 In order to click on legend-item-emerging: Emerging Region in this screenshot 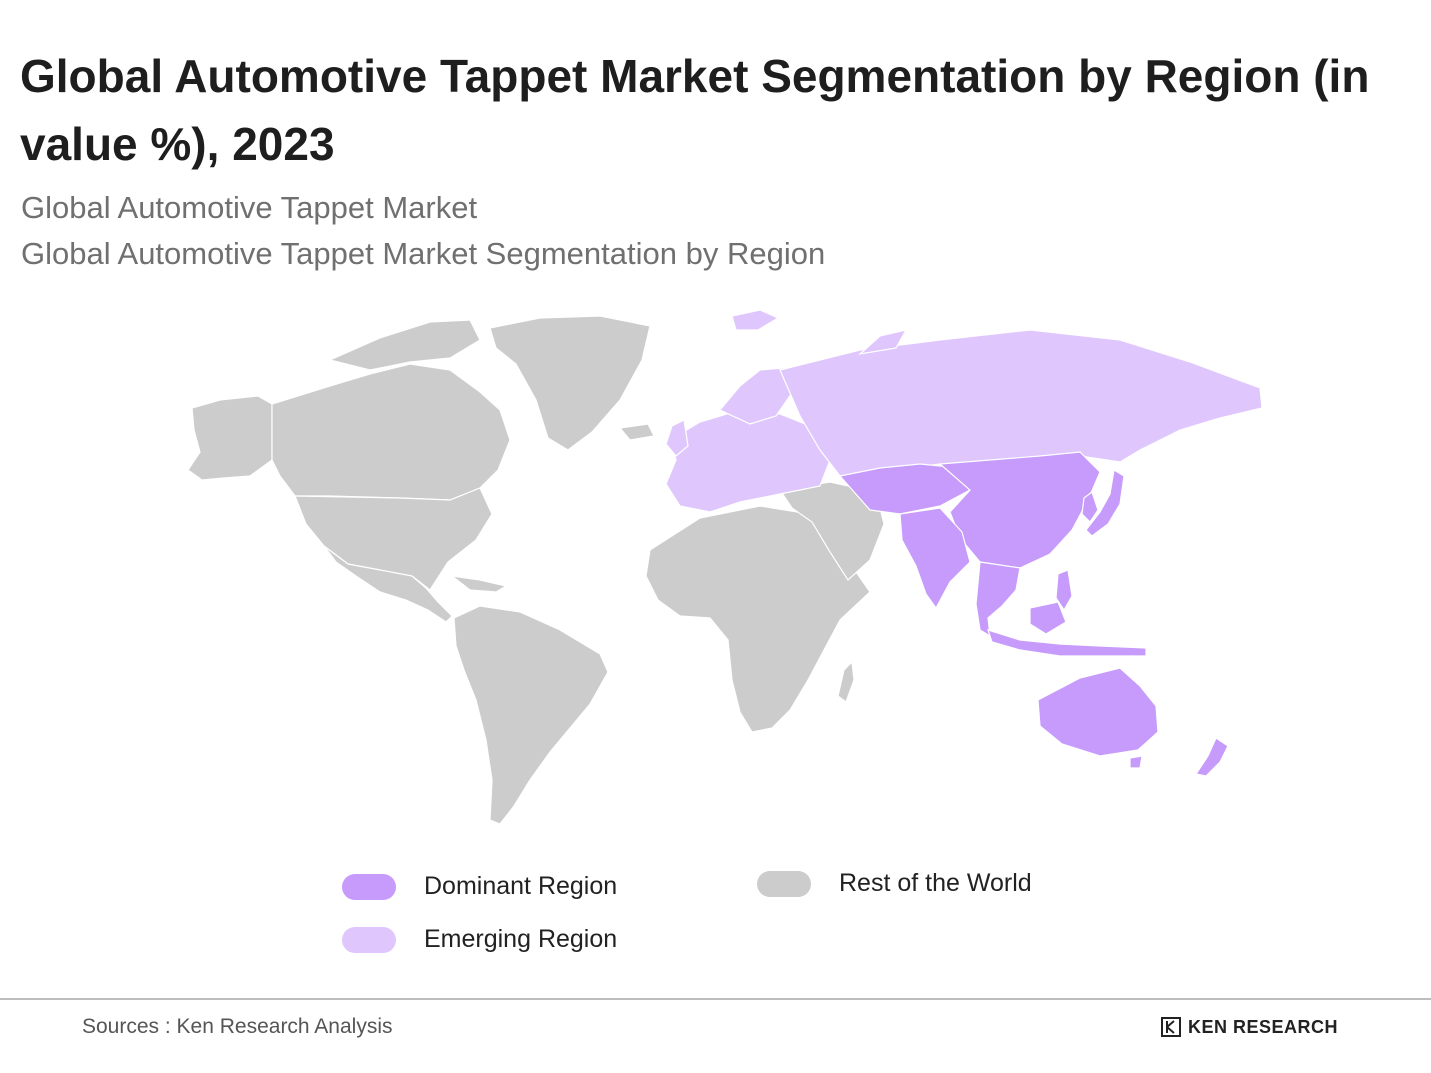, I will do `click(479, 939)`.